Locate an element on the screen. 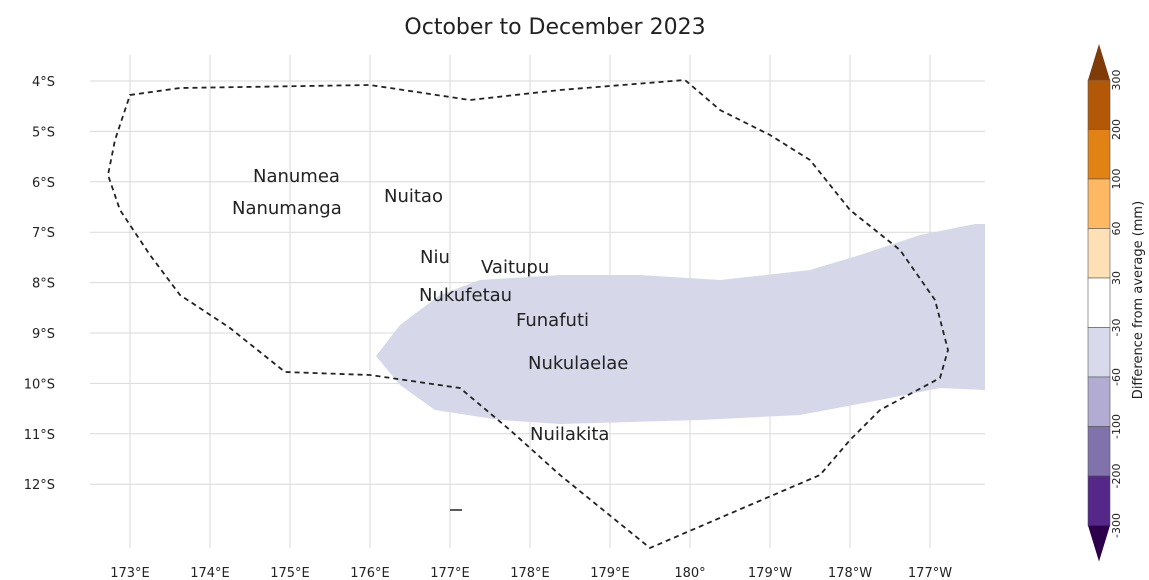 The width and height of the screenshot is (1149, 580). lat-label: 5°S is located at coordinates (43, 132).